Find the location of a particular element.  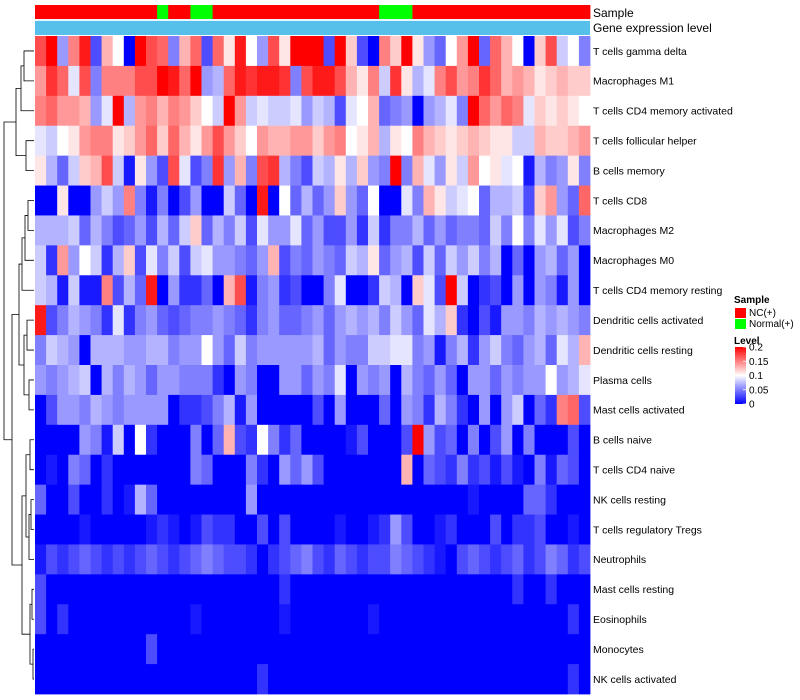

sample-annotation-bar is located at coordinates (313, 12).